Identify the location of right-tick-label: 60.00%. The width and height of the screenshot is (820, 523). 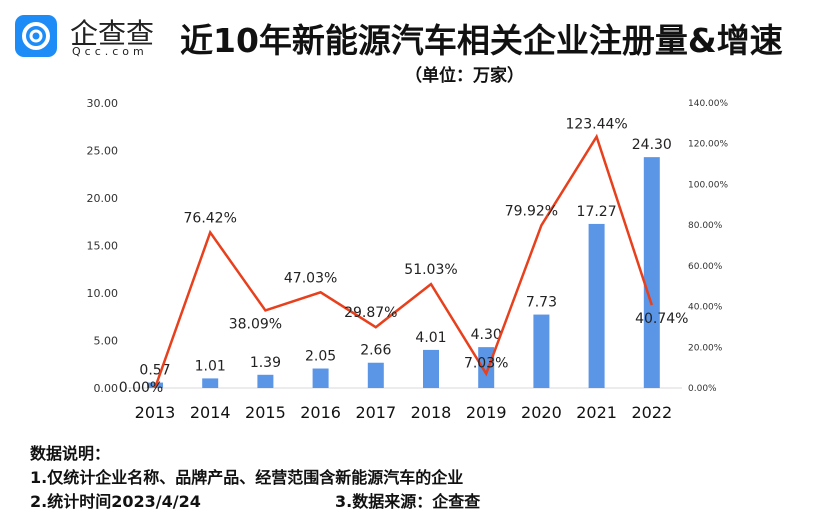
(705, 267).